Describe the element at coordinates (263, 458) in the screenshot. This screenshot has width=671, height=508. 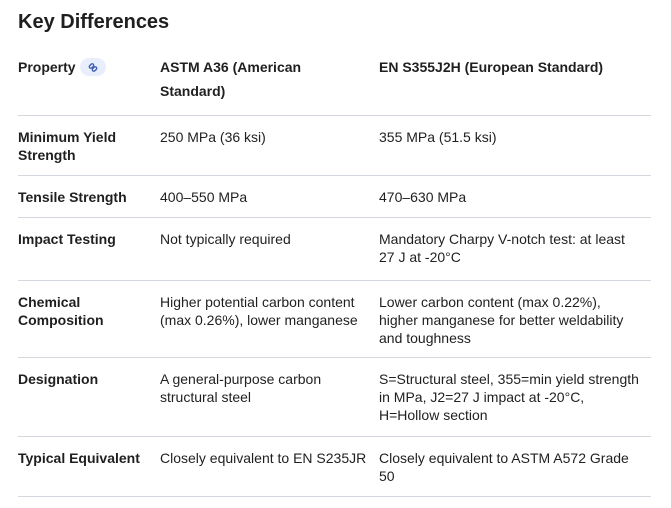
I see `table-cell: Closely equivalent to EN S235JR` at that location.